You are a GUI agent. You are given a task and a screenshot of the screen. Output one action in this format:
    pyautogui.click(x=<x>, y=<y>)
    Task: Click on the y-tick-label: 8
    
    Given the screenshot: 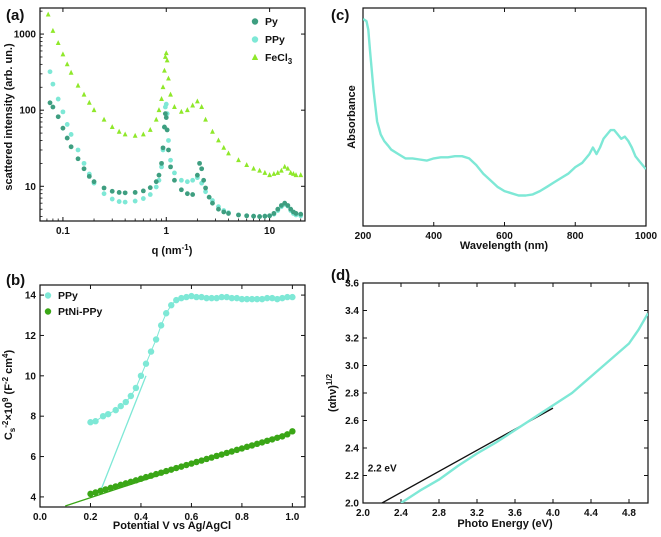 What is the action you would take?
    pyautogui.click(x=33, y=417)
    